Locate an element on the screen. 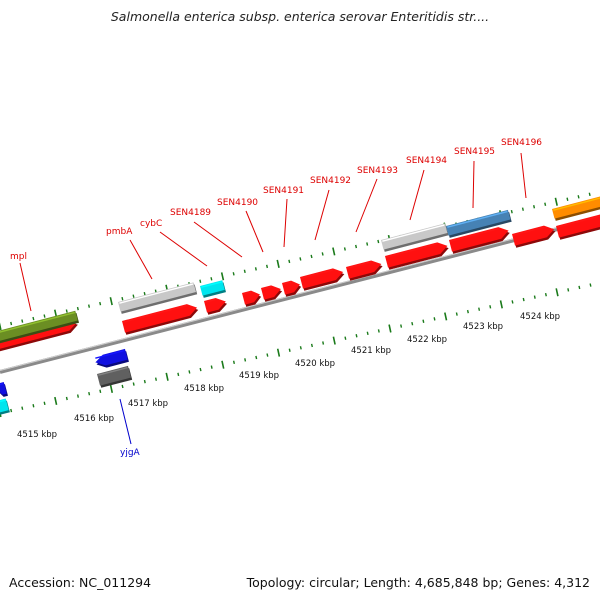 This screenshot has height=600, width=600. gene-label-sen4190: SEN4190 is located at coordinates (240, 225).